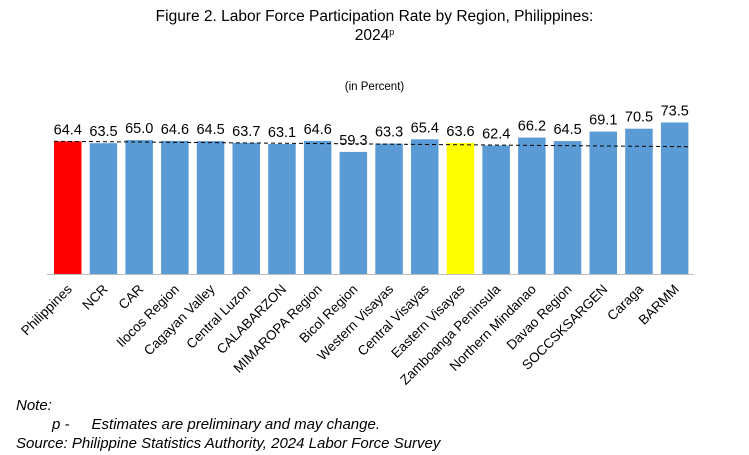 The width and height of the screenshot is (749, 455). What do you see at coordinates (460, 132) in the screenshot?
I see `data-label: 63.6` at bounding box center [460, 132].